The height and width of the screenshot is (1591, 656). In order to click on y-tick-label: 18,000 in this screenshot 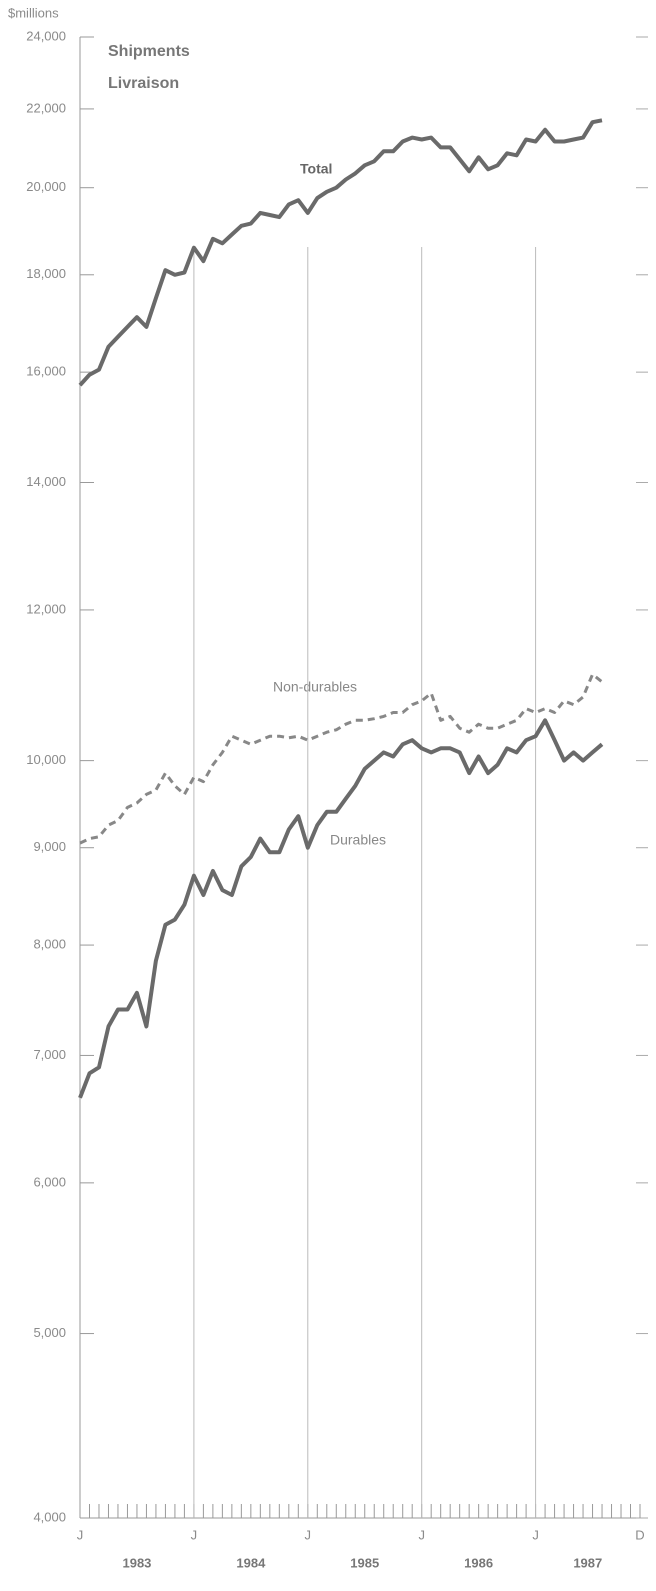, I will do `click(46, 273)`.